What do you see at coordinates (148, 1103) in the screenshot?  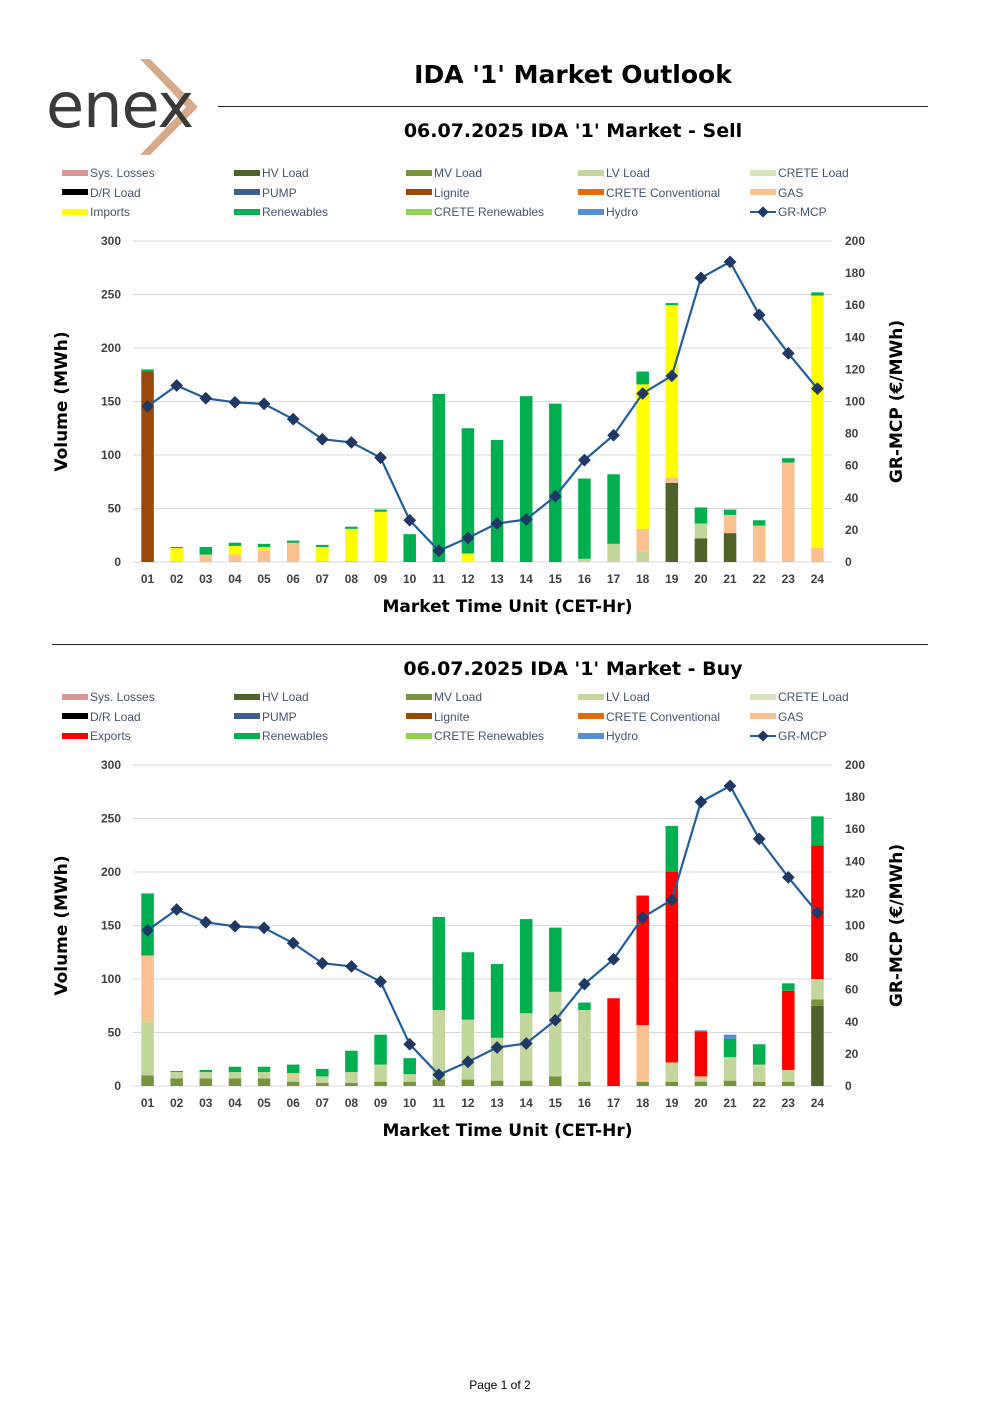 I see `x-tick-label: 01` at bounding box center [148, 1103].